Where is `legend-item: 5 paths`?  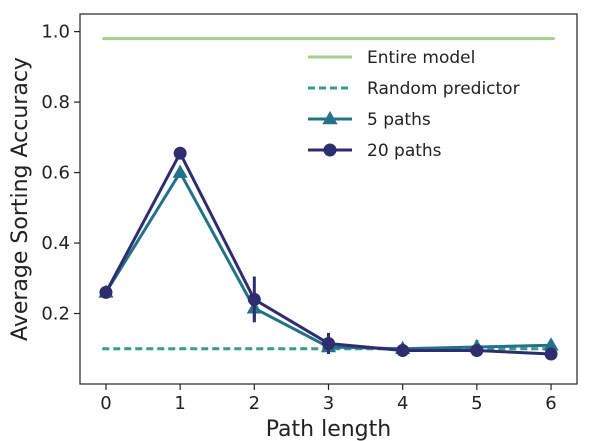 legend-item: 5 paths is located at coordinates (369, 120).